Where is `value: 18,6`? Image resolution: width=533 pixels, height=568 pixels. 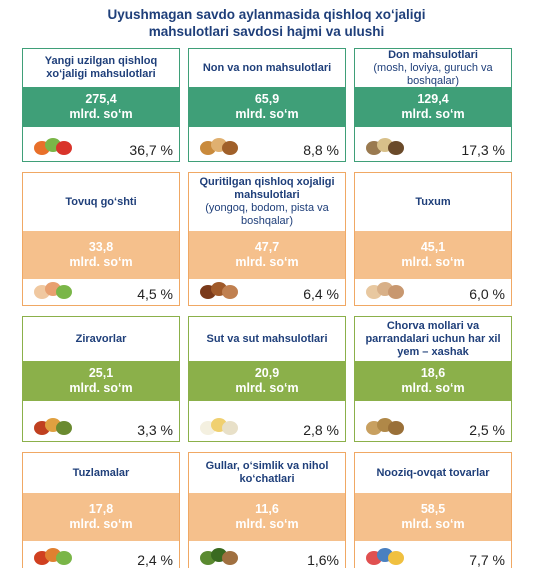 value: 18,6 is located at coordinates (433, 373).